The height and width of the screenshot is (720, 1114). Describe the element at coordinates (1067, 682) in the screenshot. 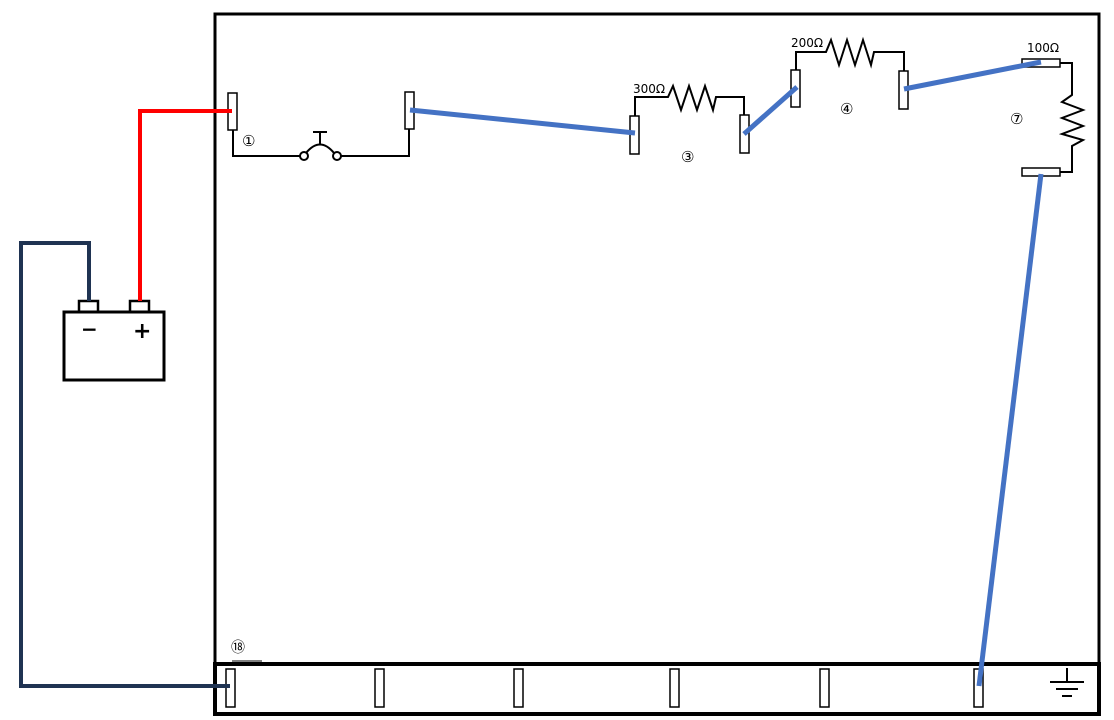

I see `ground-icon` at that location.